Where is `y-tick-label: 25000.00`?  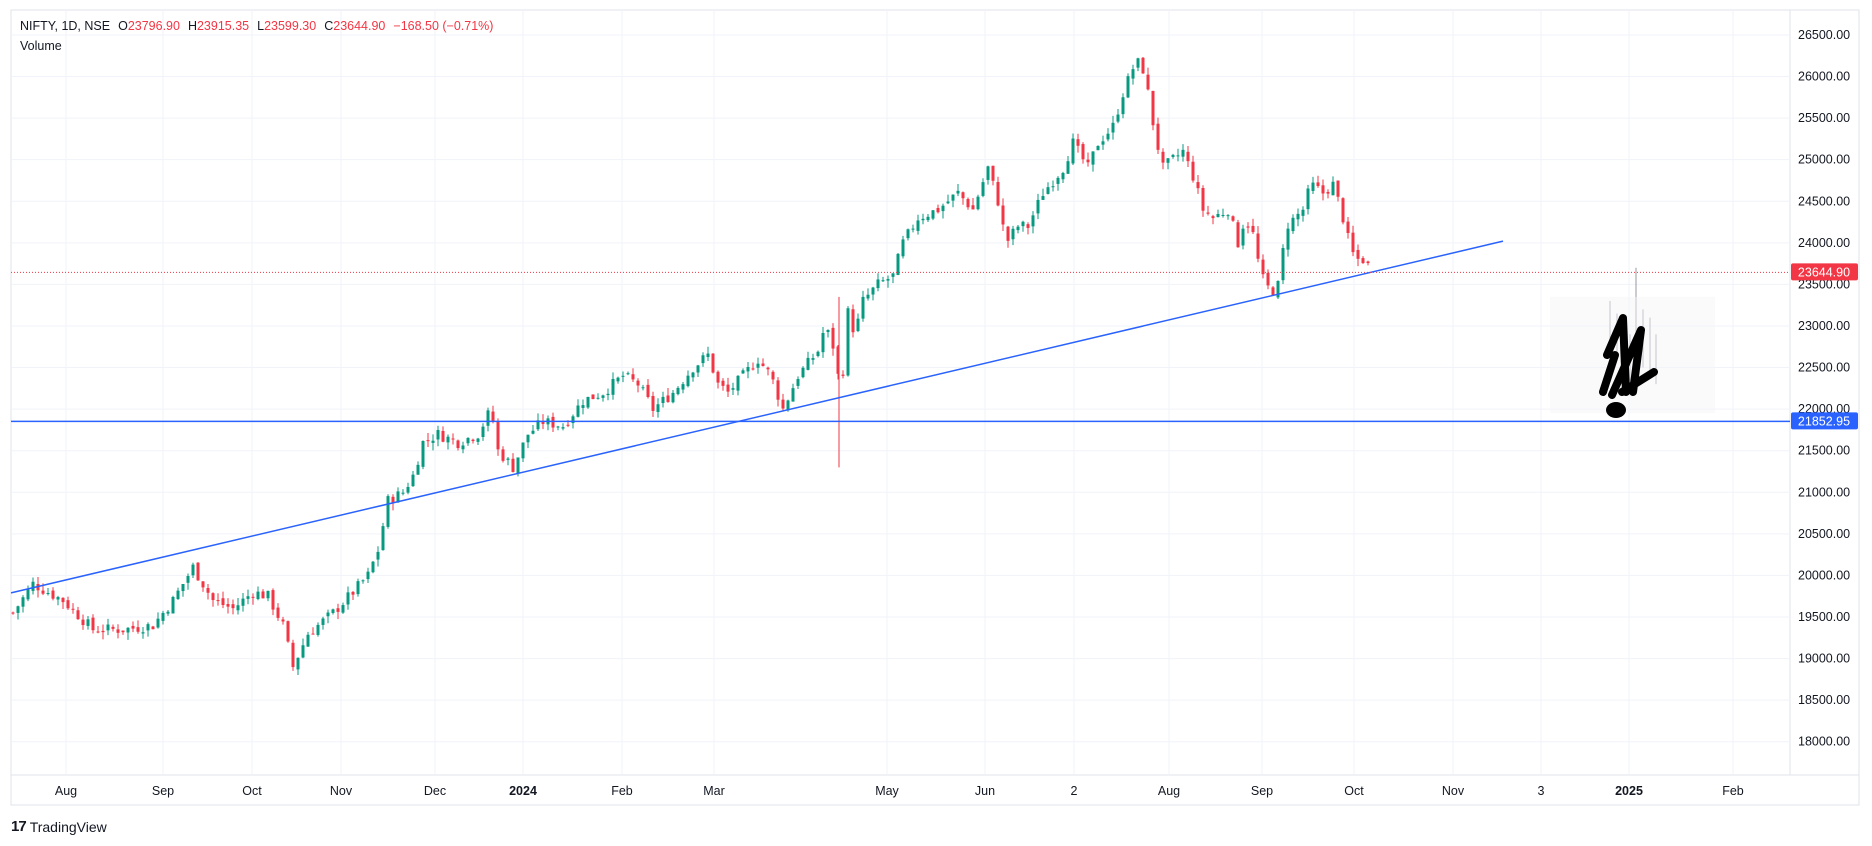 y-tick-label: 25000.00 is located at coordinates (1824, 160).